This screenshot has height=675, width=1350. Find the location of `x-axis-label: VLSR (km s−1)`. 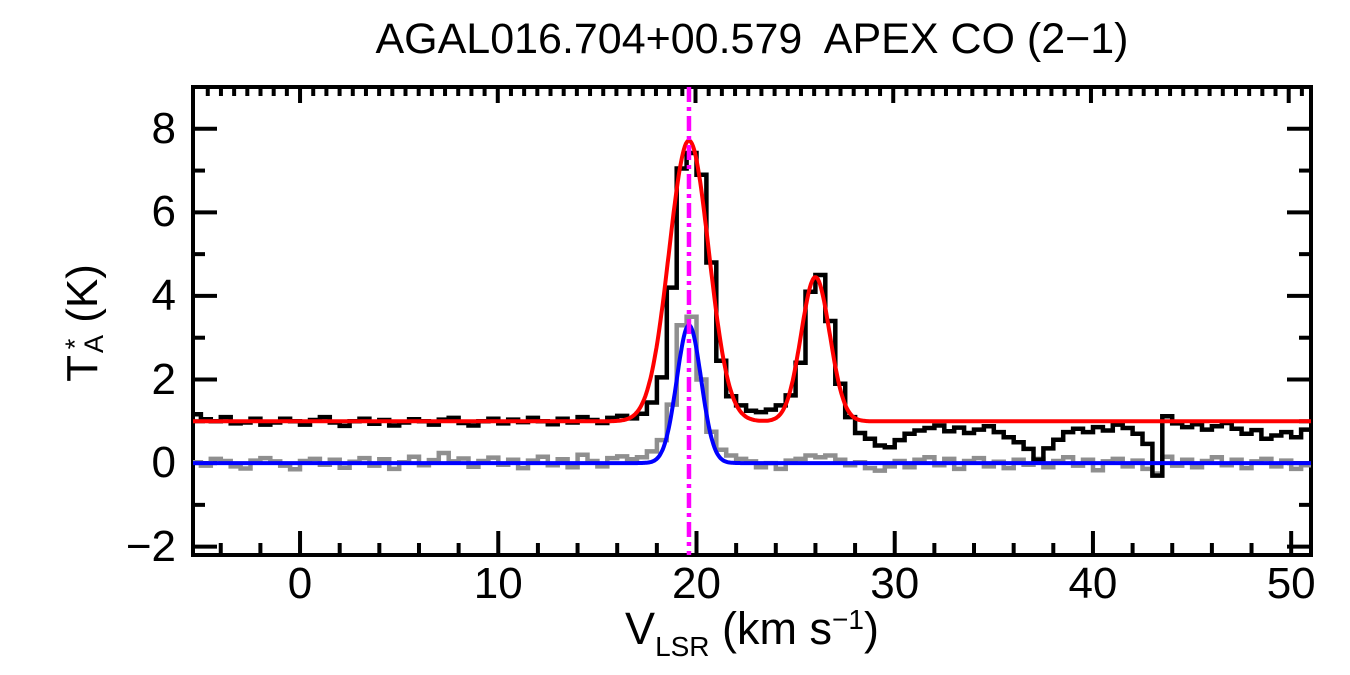

x-axis-label: VLSR (km s−1) is located at coordinates (752, 633).